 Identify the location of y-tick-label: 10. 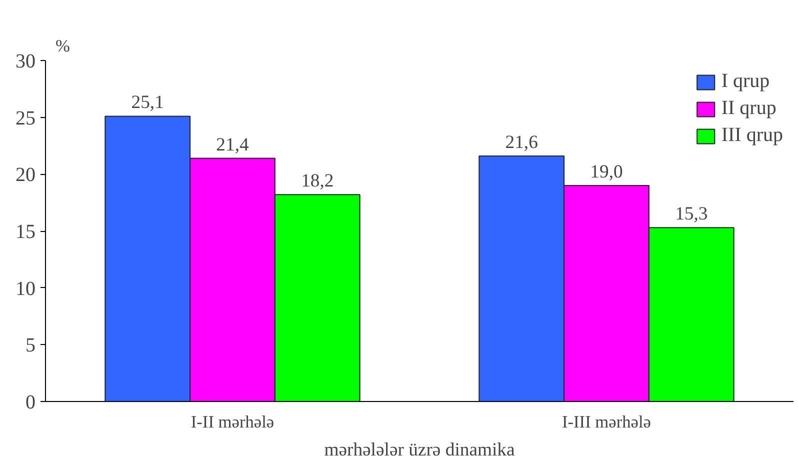
(26, 289).